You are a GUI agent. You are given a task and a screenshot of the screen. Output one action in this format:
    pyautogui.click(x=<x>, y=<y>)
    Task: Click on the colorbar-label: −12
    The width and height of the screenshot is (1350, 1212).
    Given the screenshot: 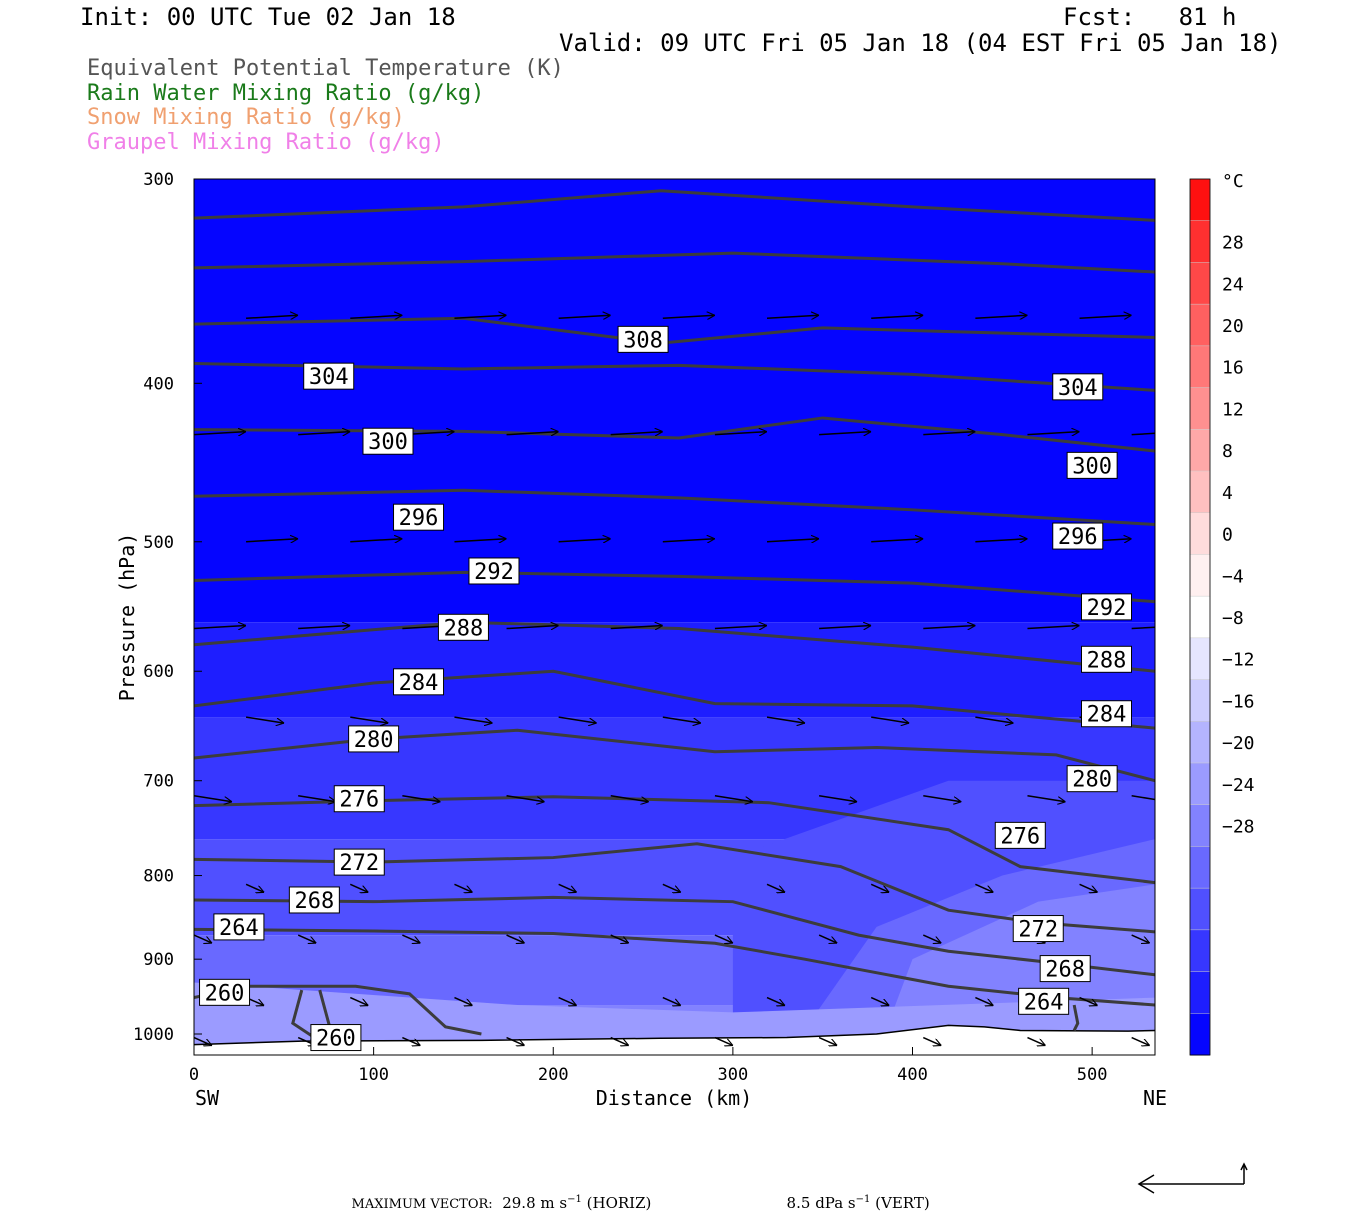 What is the action you would take?
    pyautogui.click(x=1238, y=660)
    